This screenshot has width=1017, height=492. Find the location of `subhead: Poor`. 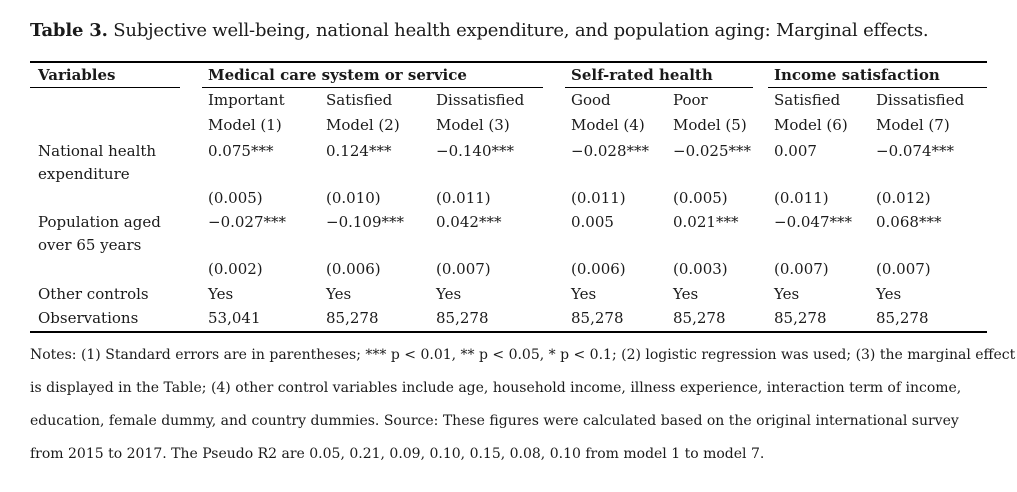

subhead: Poor is located at coordinates (690, 100).